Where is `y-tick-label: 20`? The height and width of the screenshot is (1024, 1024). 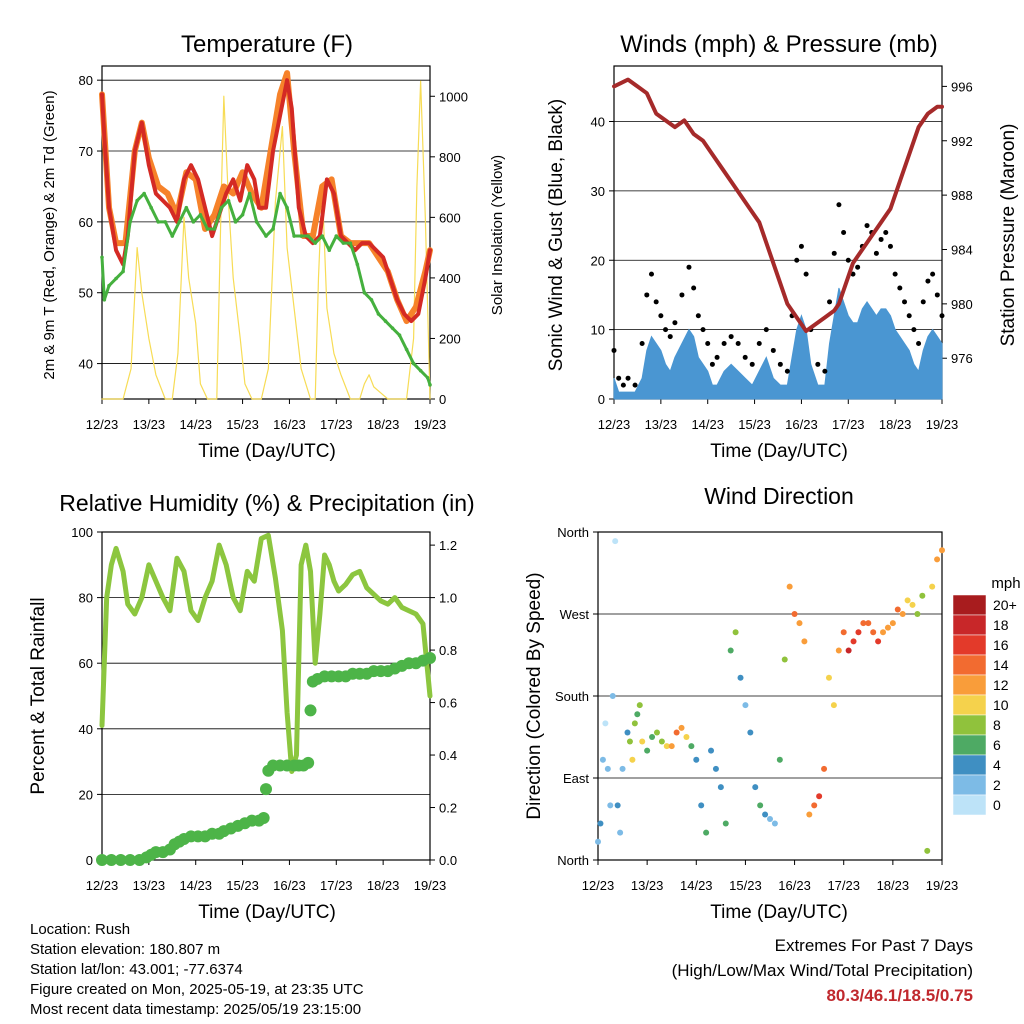 y-tick-label: 20 is located at coordinates (86, 794).